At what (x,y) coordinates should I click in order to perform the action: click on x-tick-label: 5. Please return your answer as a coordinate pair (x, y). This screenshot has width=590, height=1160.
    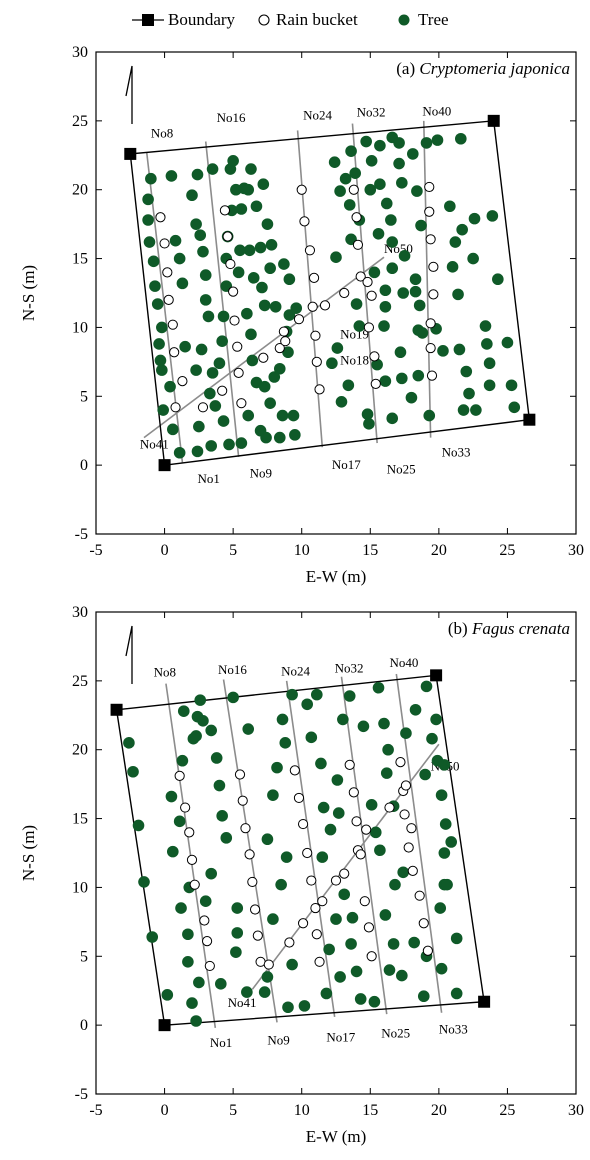
    Looking at the image, I should click on (233, 550).